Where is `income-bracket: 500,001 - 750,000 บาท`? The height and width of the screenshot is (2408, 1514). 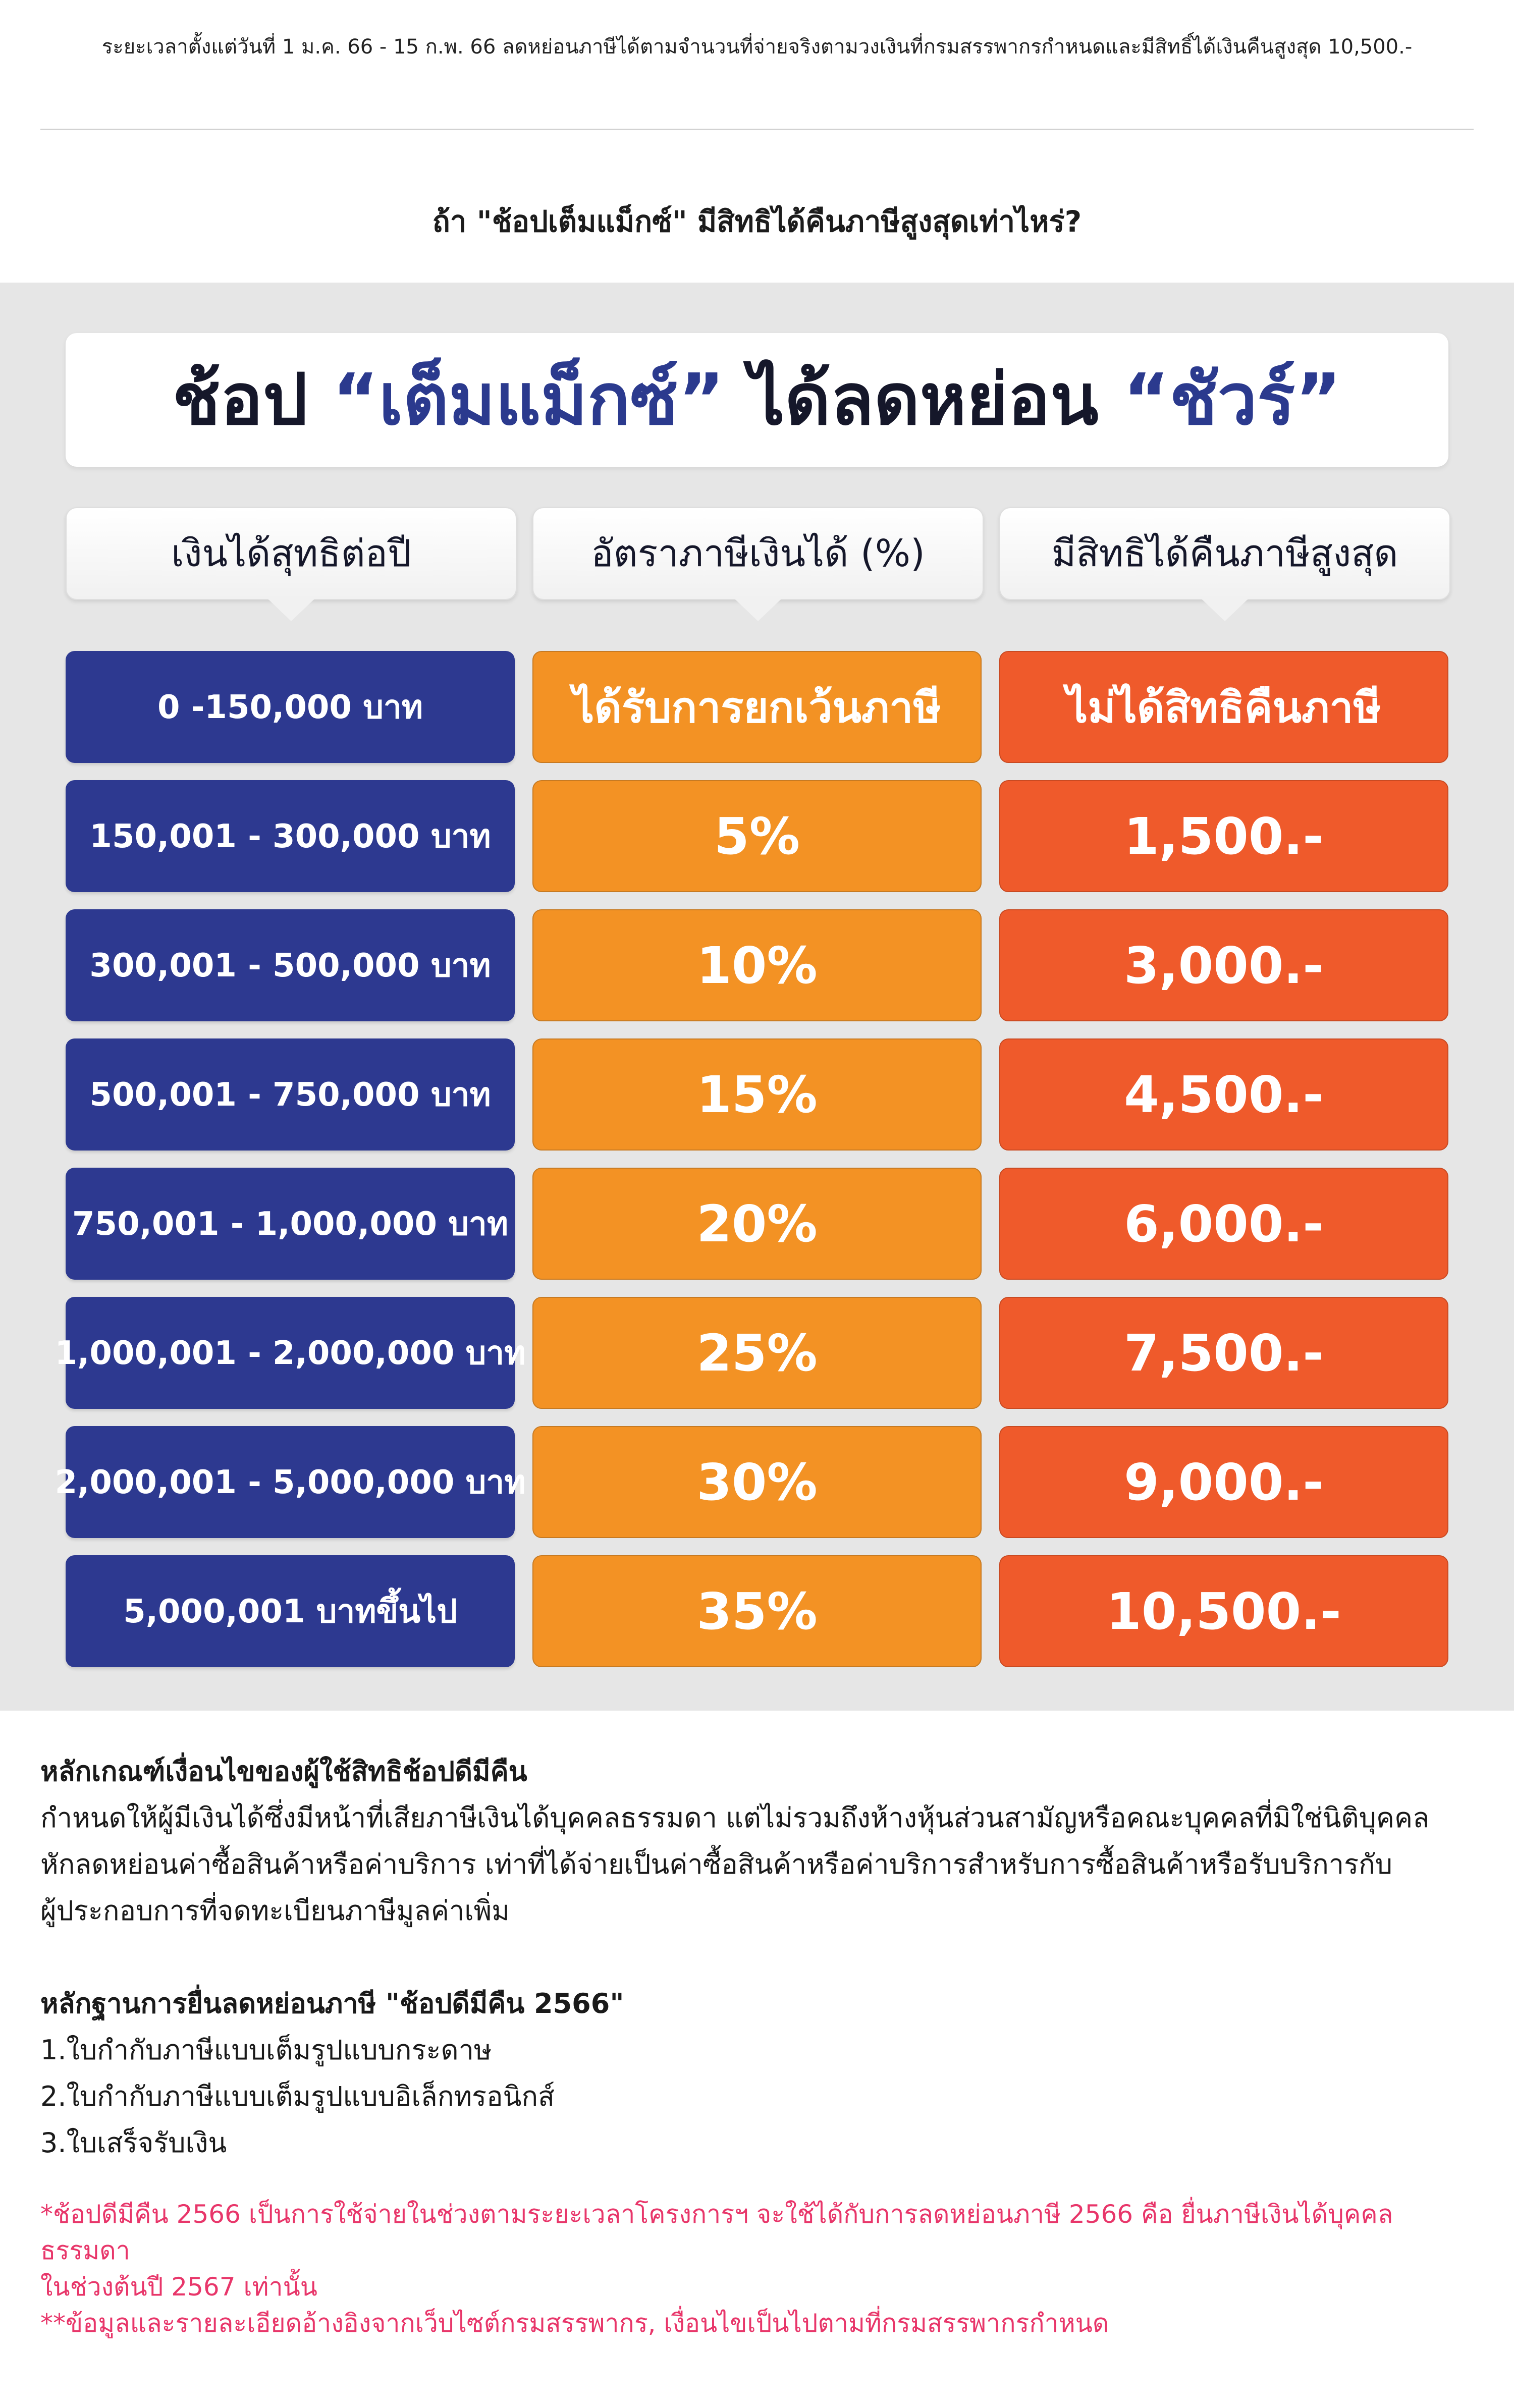
income-bracket: 500,001 - 750,000 บาท is located at coordinates (290, 1094).